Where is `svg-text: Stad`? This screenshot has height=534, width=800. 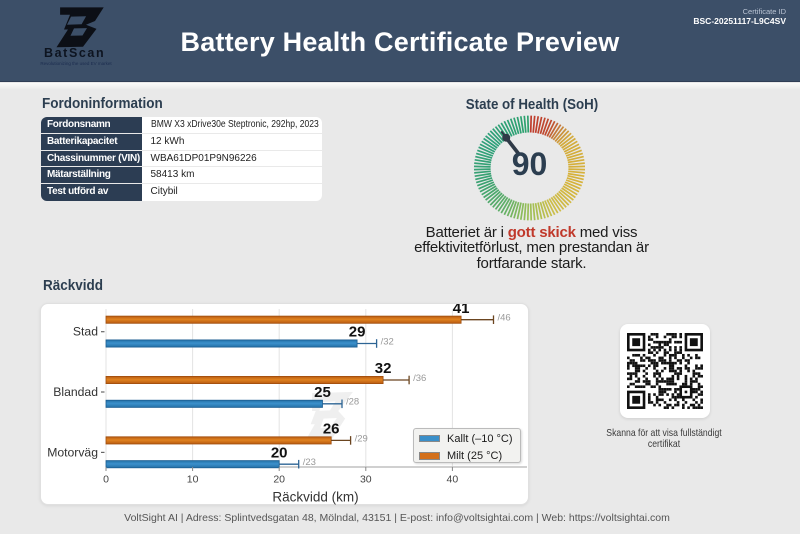
svg-text: Stad is located at coordinates (85, 332).